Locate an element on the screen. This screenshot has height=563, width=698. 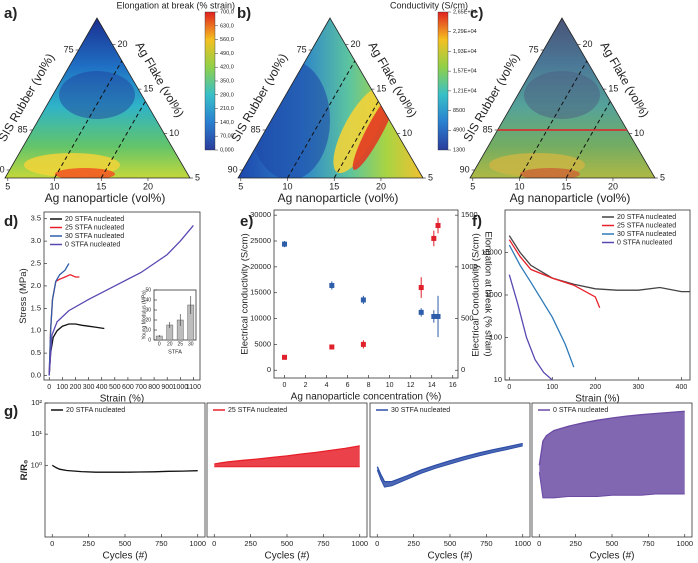
y2-axis-label: Elongation at break (% strain) is located at coordinates (487, 293).